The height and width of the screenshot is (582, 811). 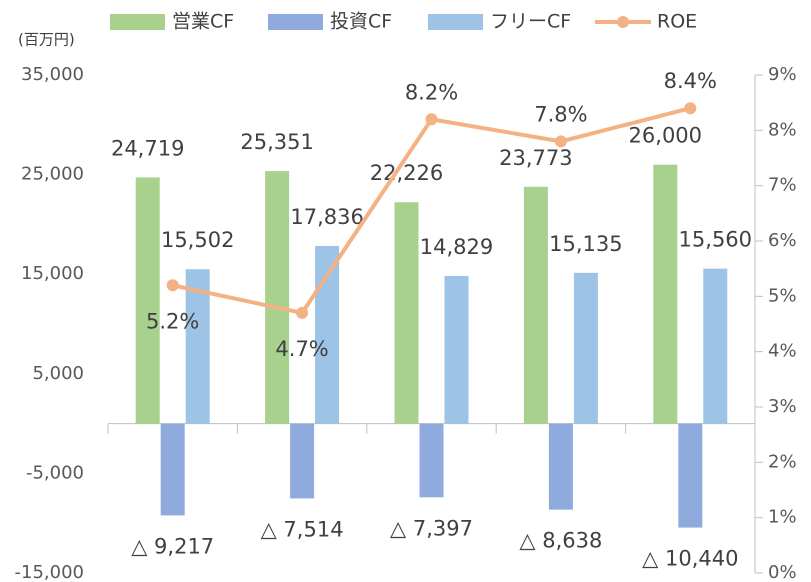 I want to click on legend-label: フリーCF, so click(x=530, y=22).